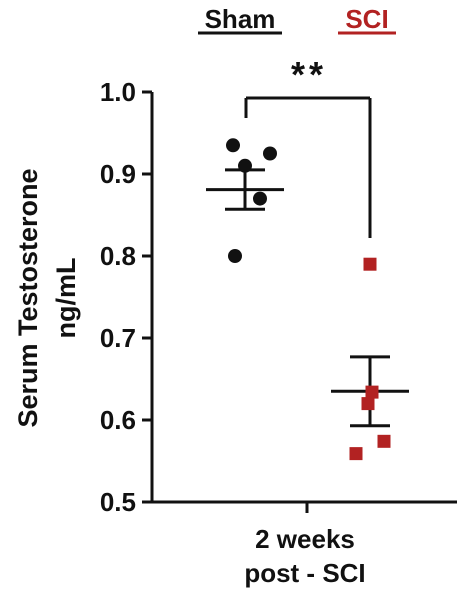 This screenshot has width=457, height=596. I want to click on x-axis-label-line2: post - SCI, so click(304, 573).